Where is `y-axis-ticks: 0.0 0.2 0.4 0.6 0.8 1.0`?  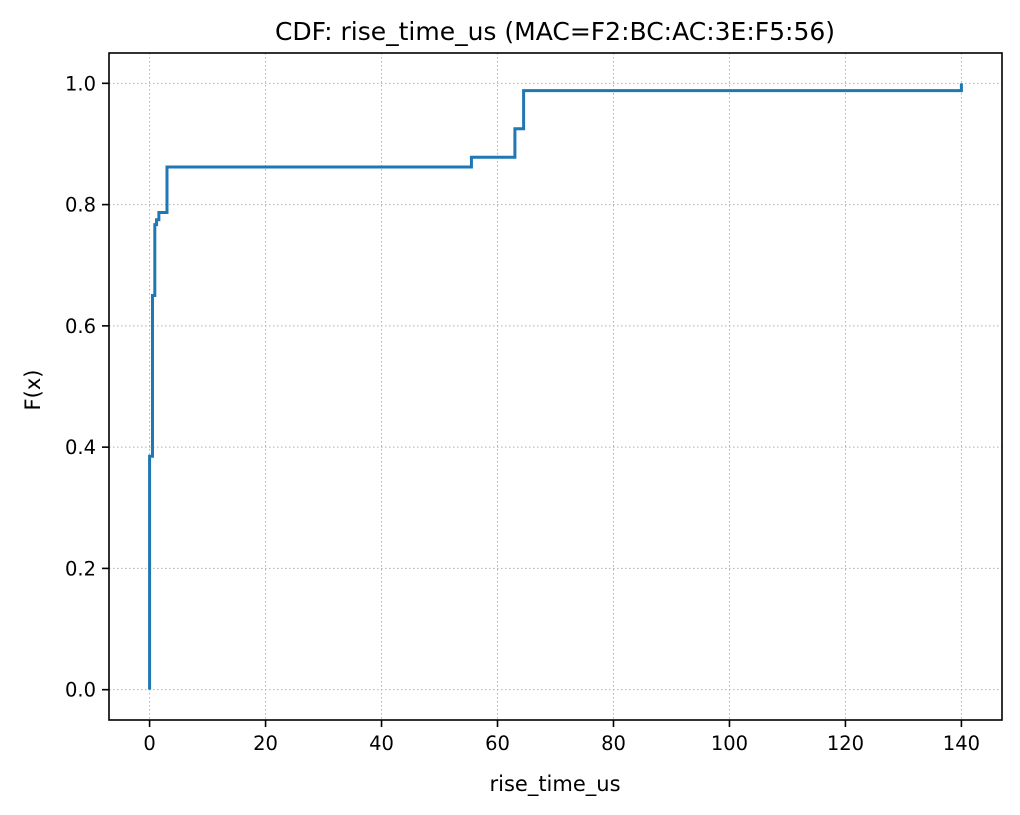 y-axis-ticks: 0.0 0.2 0.4 0.6 0.8 1.0 is located at coordinates (87, 387).